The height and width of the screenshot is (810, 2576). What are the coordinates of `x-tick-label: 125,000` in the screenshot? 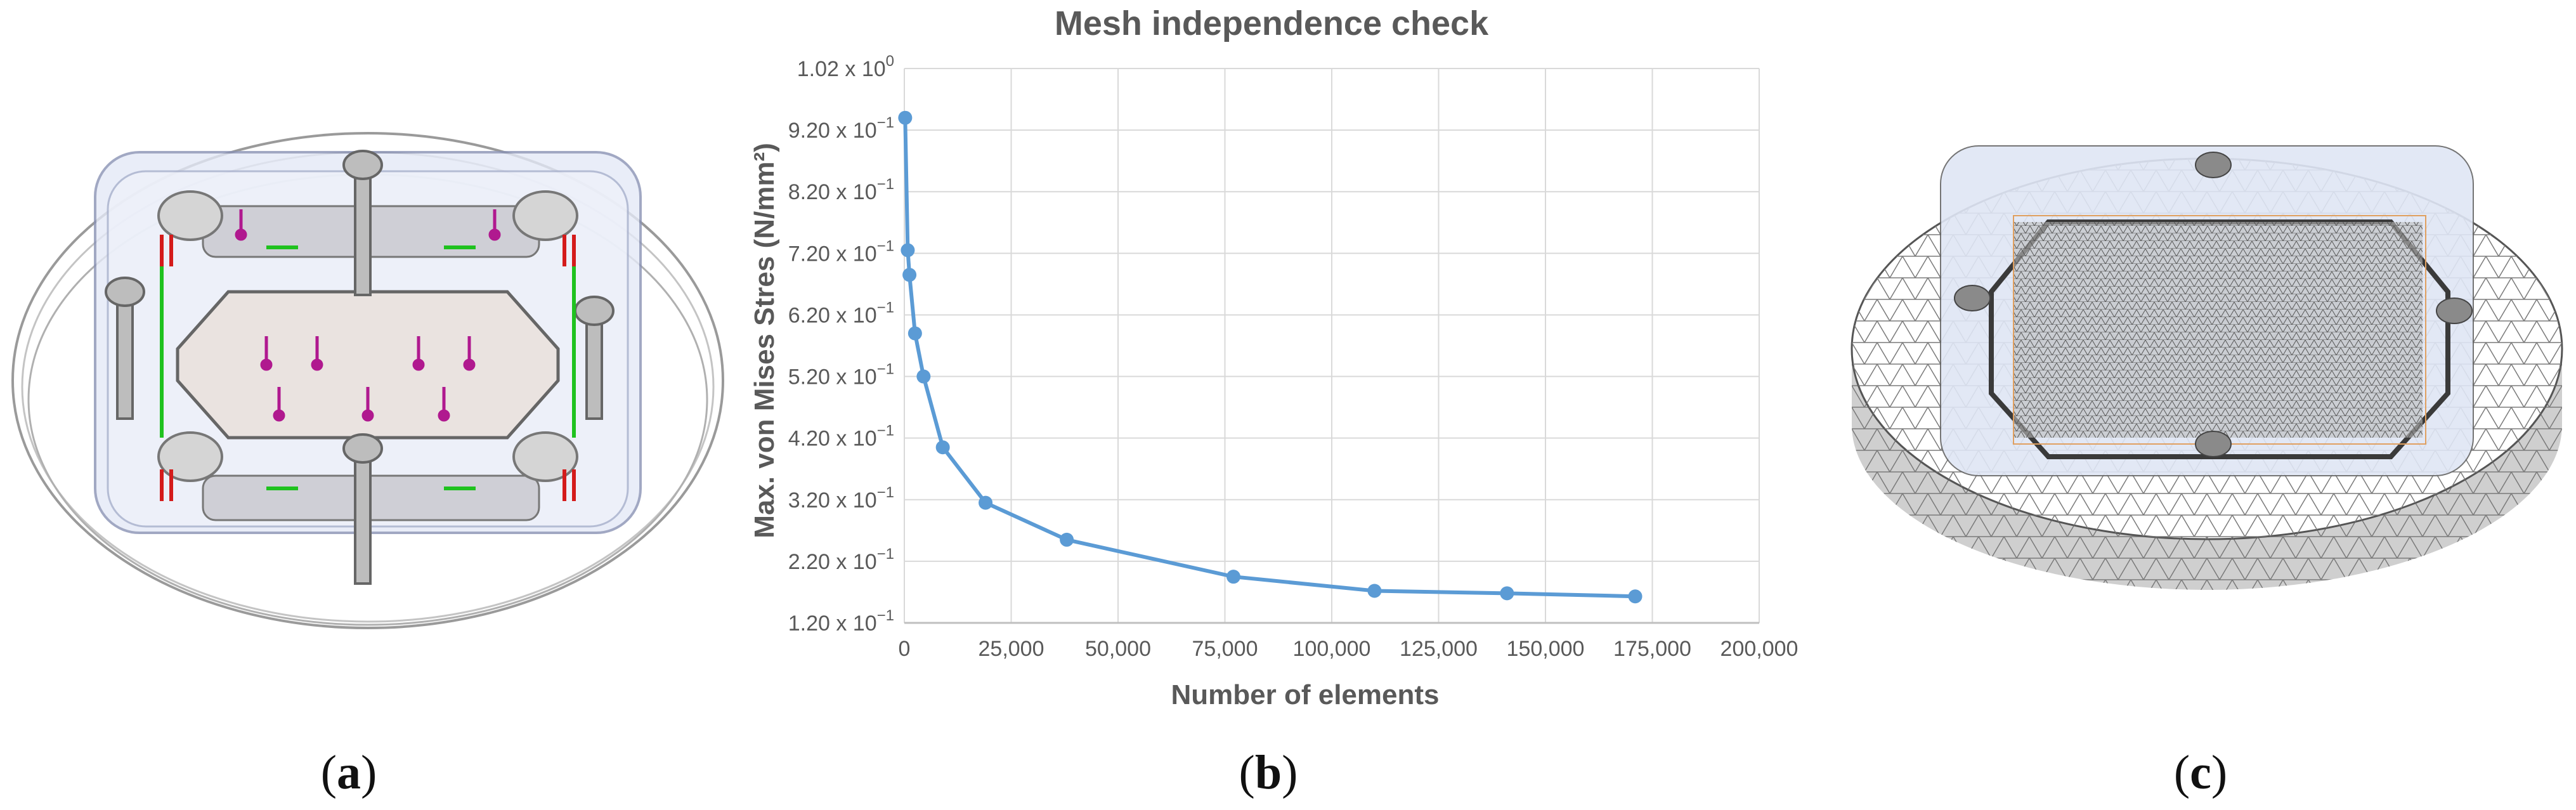 It's located at (1439, 649).